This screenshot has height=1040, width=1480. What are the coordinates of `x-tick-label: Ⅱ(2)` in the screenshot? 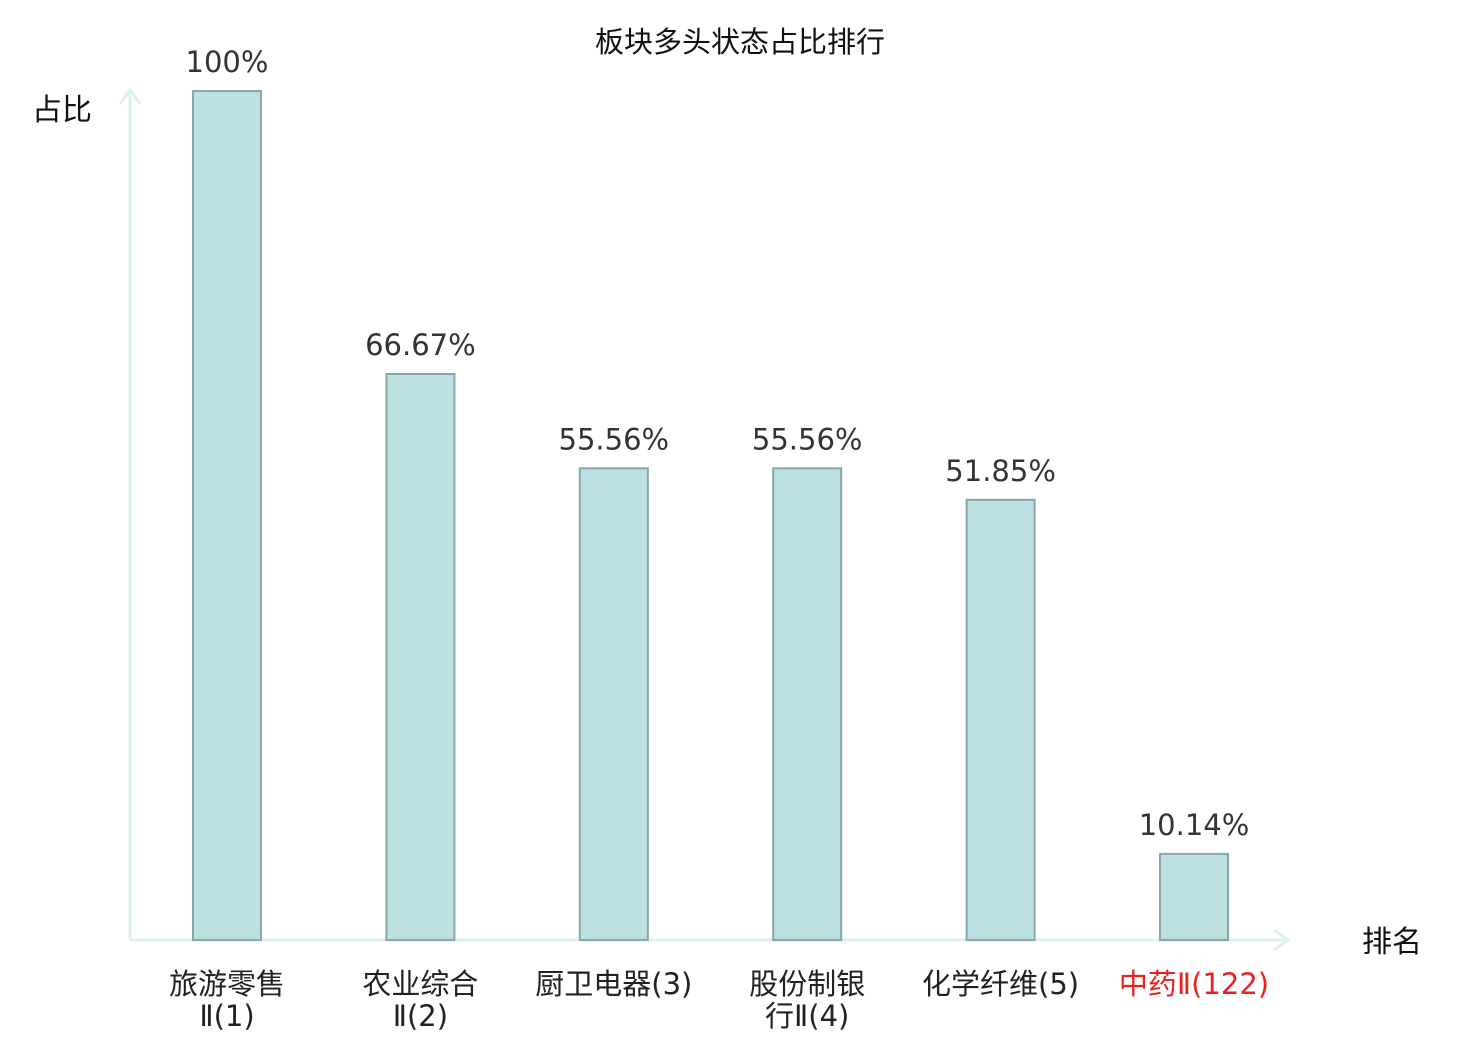 It's located at (420, 1016).